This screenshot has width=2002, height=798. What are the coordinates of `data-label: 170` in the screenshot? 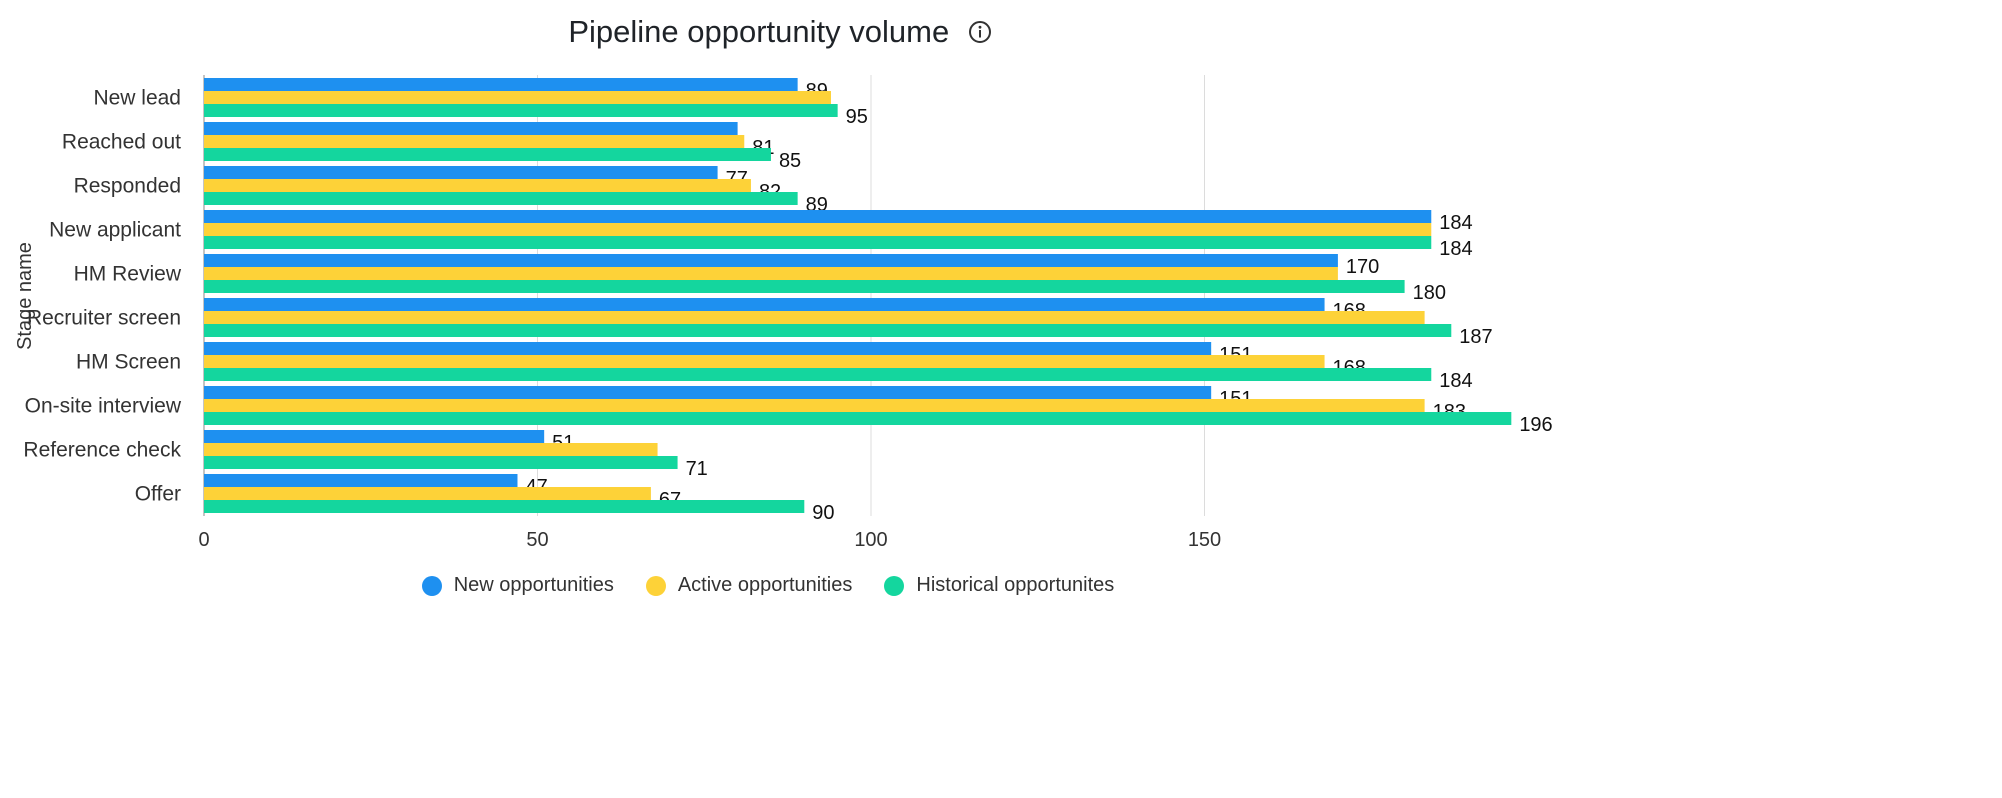 It's located at (1362, 267).